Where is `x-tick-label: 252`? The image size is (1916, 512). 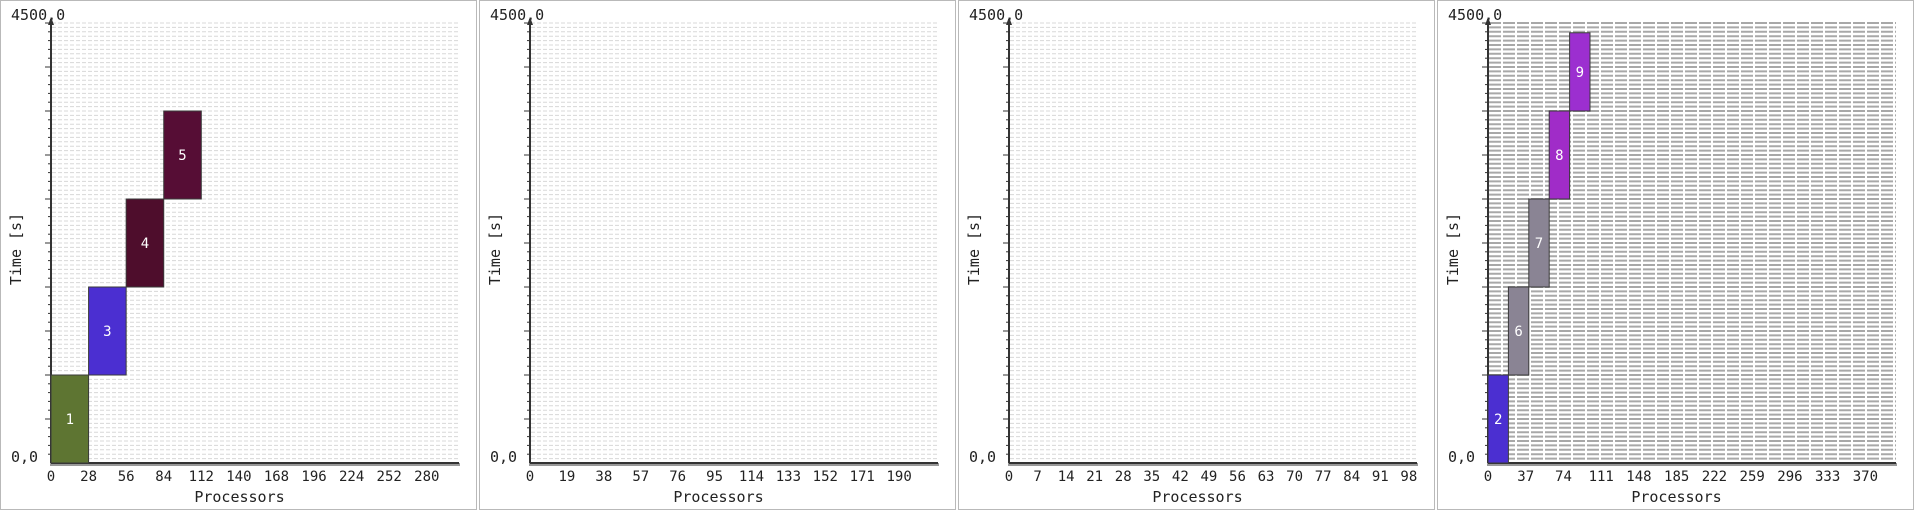
x-tick-label: 252 is located at coordinates (389, 477).